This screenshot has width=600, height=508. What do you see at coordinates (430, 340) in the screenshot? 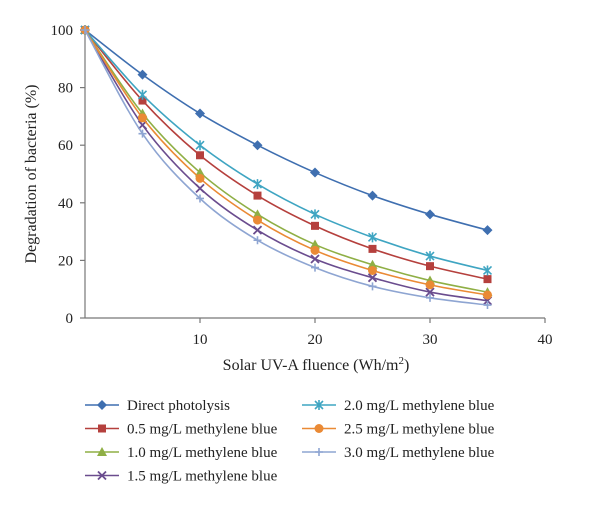
I see `x-tick-label: 30` at bounding box center [430, 340].